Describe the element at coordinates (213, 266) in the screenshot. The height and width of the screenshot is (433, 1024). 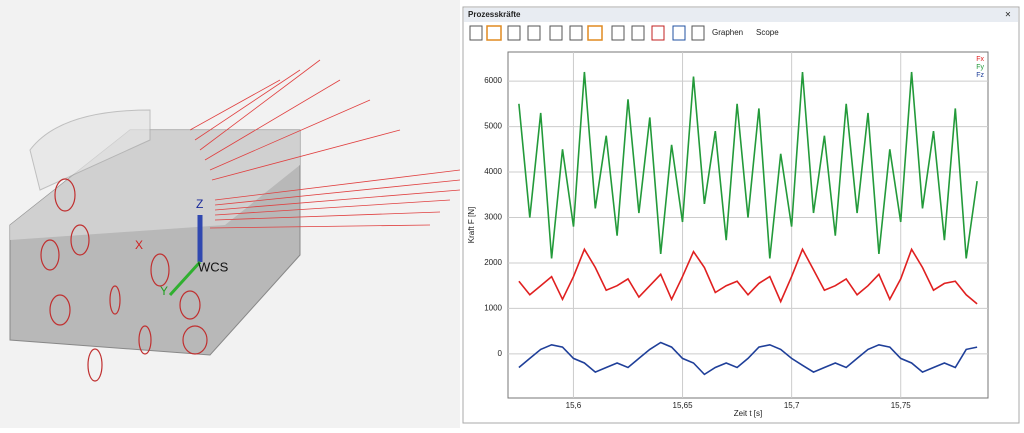
I see `axis-label: WCS` at that location.